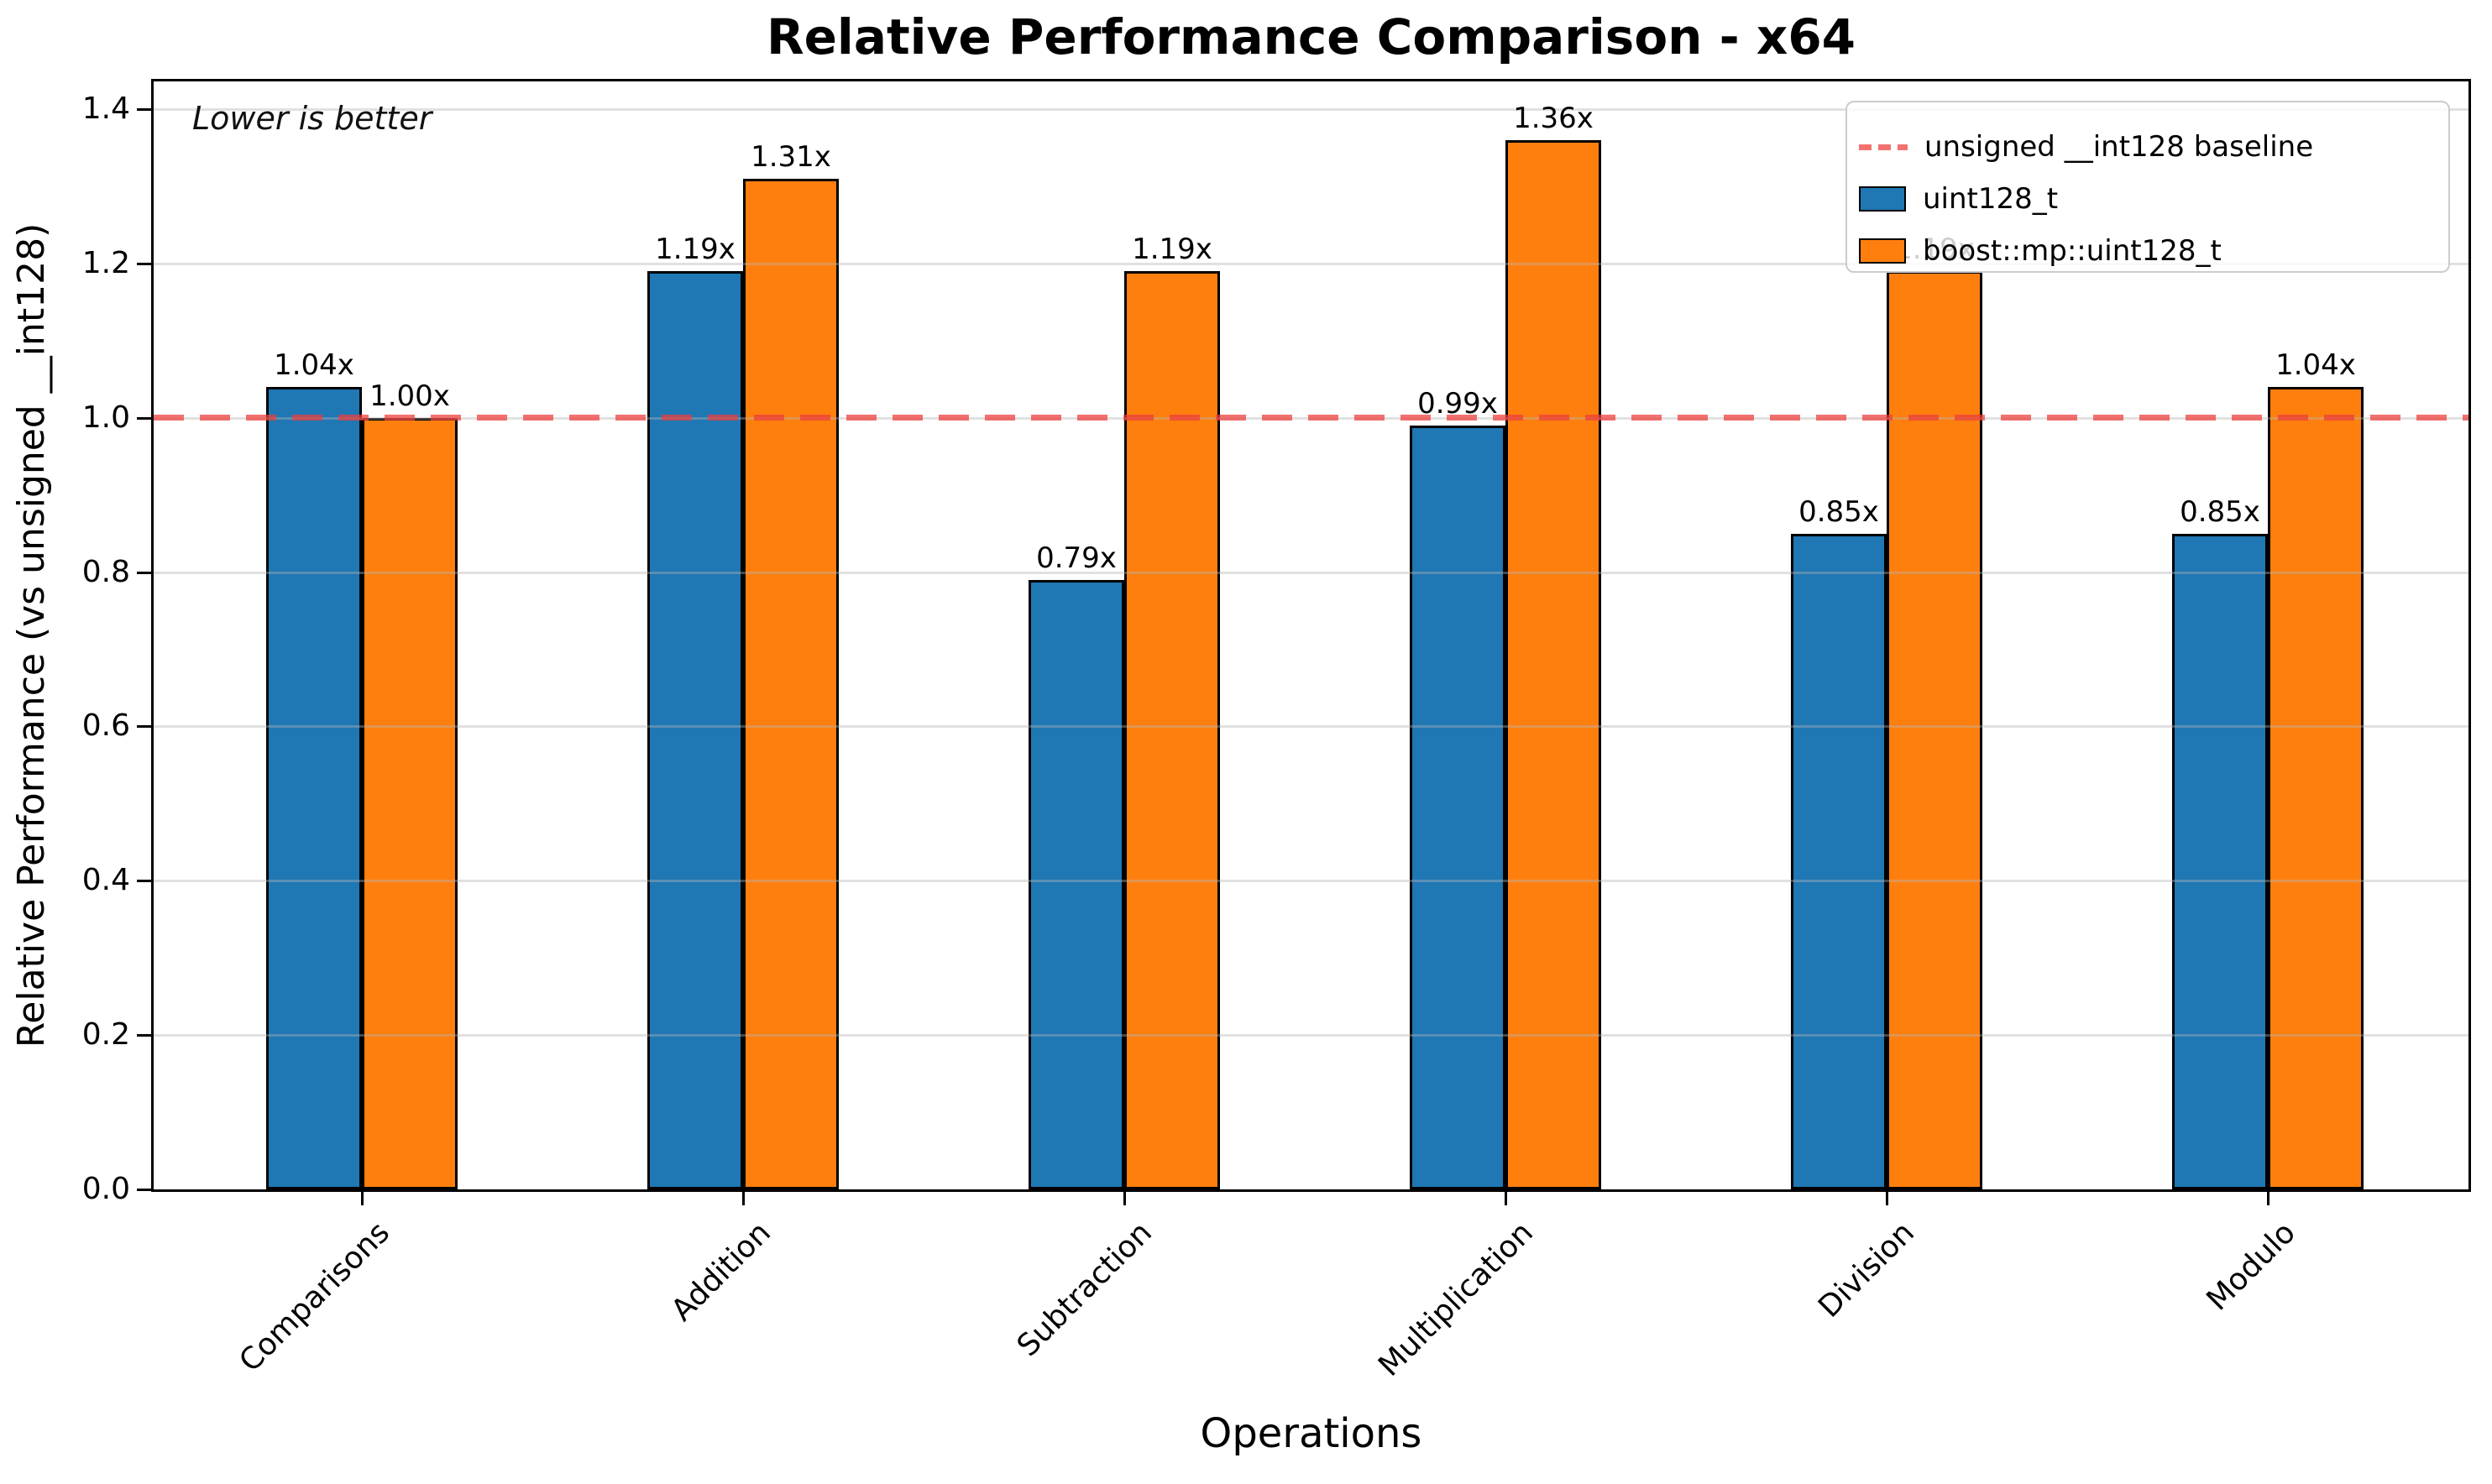  I want to click on bar-uint128_t-Modulo, so click(2220, 861).